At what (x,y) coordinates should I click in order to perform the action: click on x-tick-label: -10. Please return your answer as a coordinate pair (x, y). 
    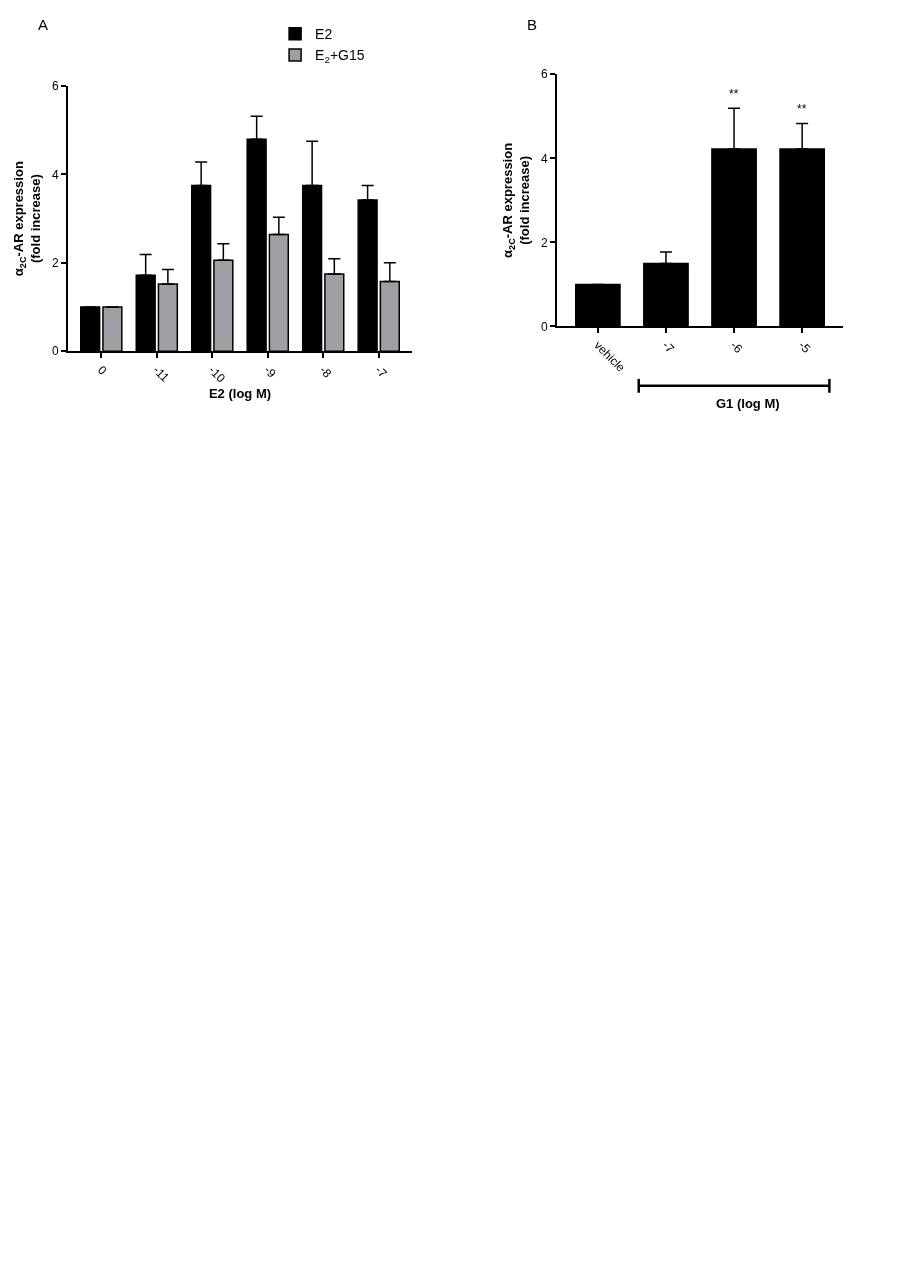
    Looking at the image, I should click on (217, 374).